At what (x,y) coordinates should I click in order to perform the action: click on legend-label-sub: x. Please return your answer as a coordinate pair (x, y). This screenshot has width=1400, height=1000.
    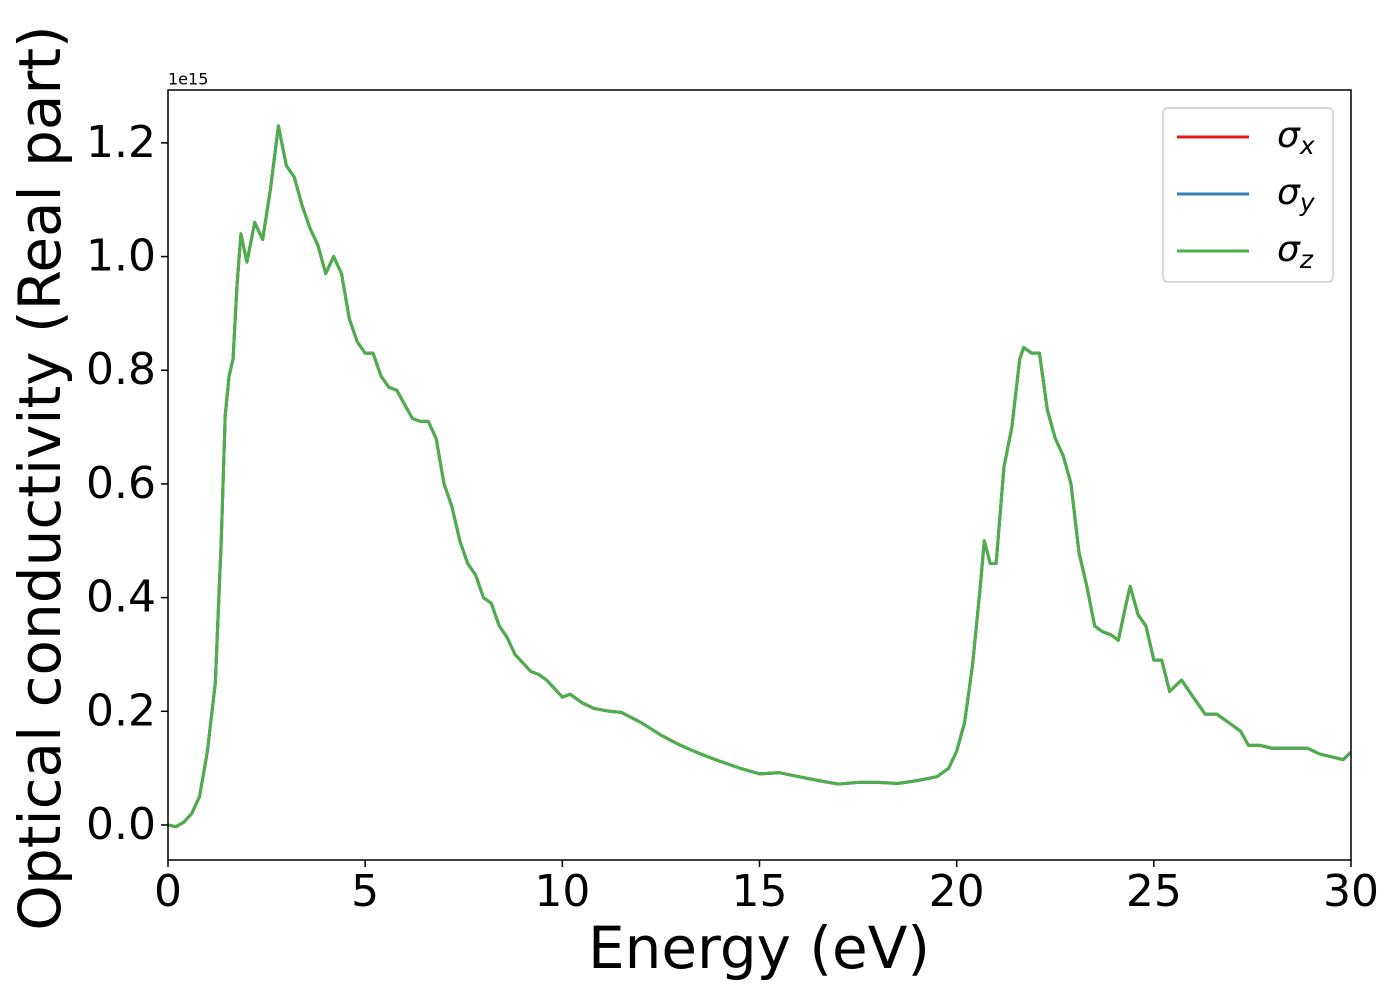
    Looking at the image, I should click on (1307, 145).